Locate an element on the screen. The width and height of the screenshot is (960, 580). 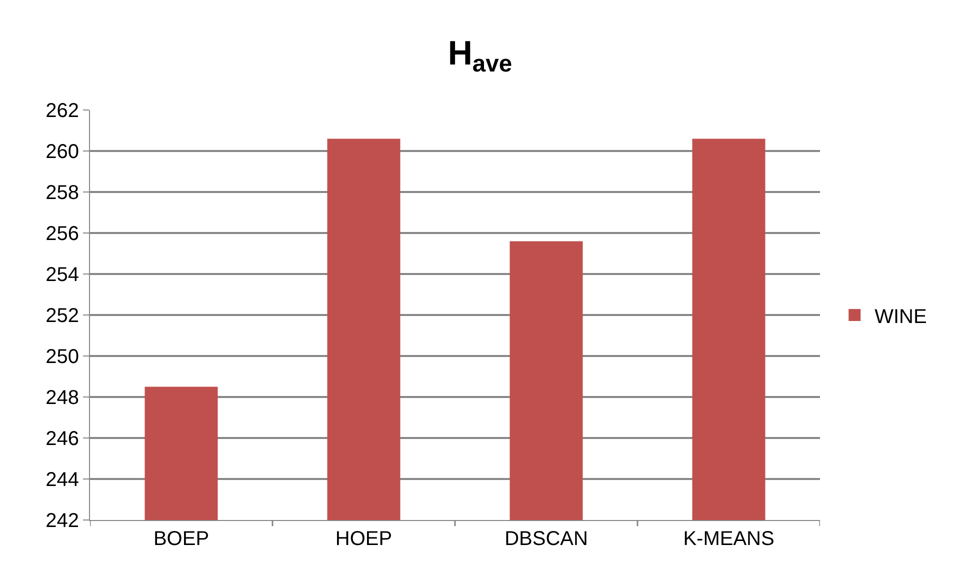
y-tick-label: 254 is located at coordinates (62, 275).